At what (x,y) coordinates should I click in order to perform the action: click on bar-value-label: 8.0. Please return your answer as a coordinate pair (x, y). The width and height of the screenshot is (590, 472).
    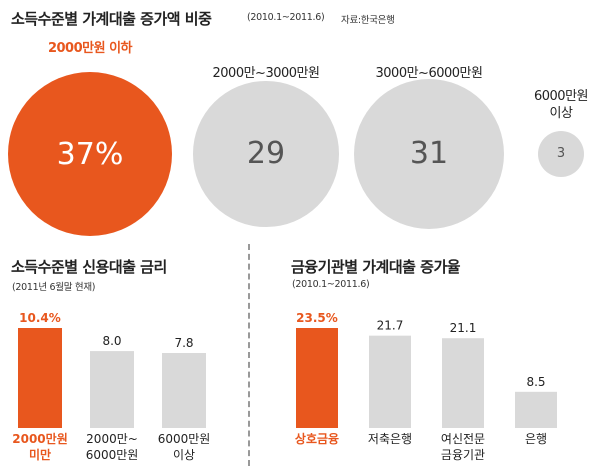
    Looking at the image, I should click on (111, 341).